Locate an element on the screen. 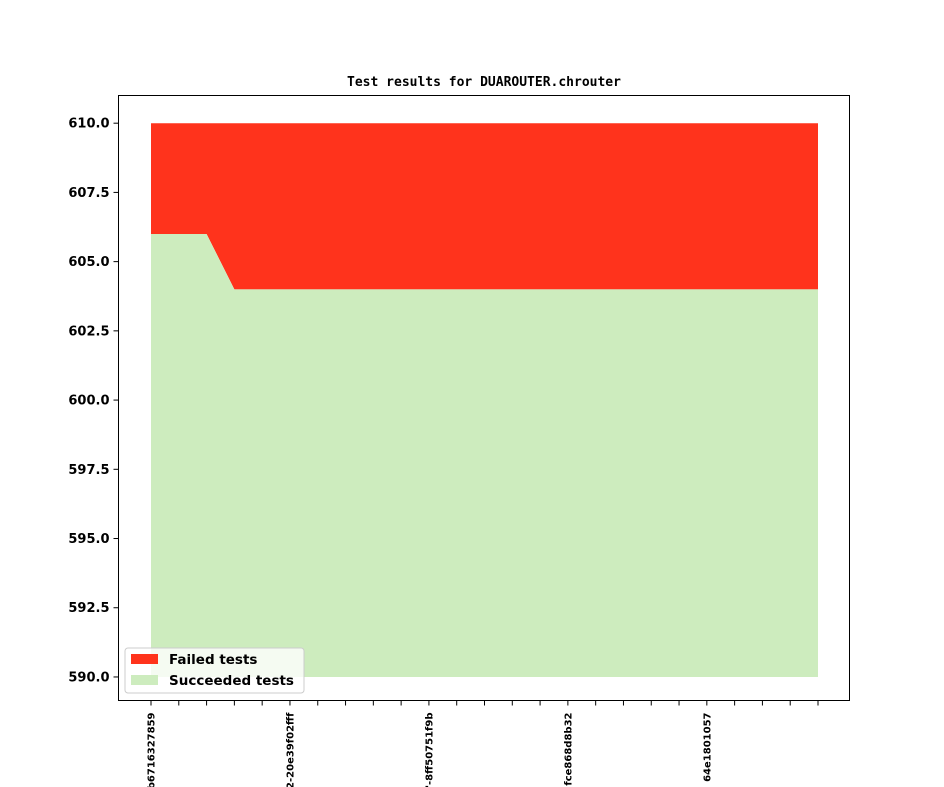  y-tick-label: 610.0 is located at coordinates (88, 124).